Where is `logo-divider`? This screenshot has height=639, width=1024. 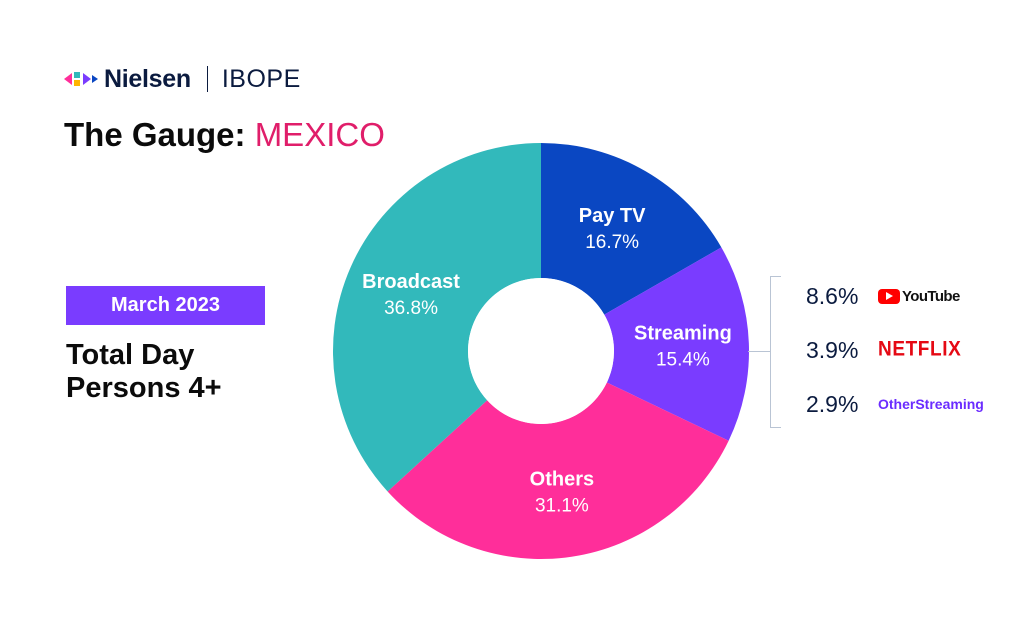
logo-divider is located at coordinates (207, 79).